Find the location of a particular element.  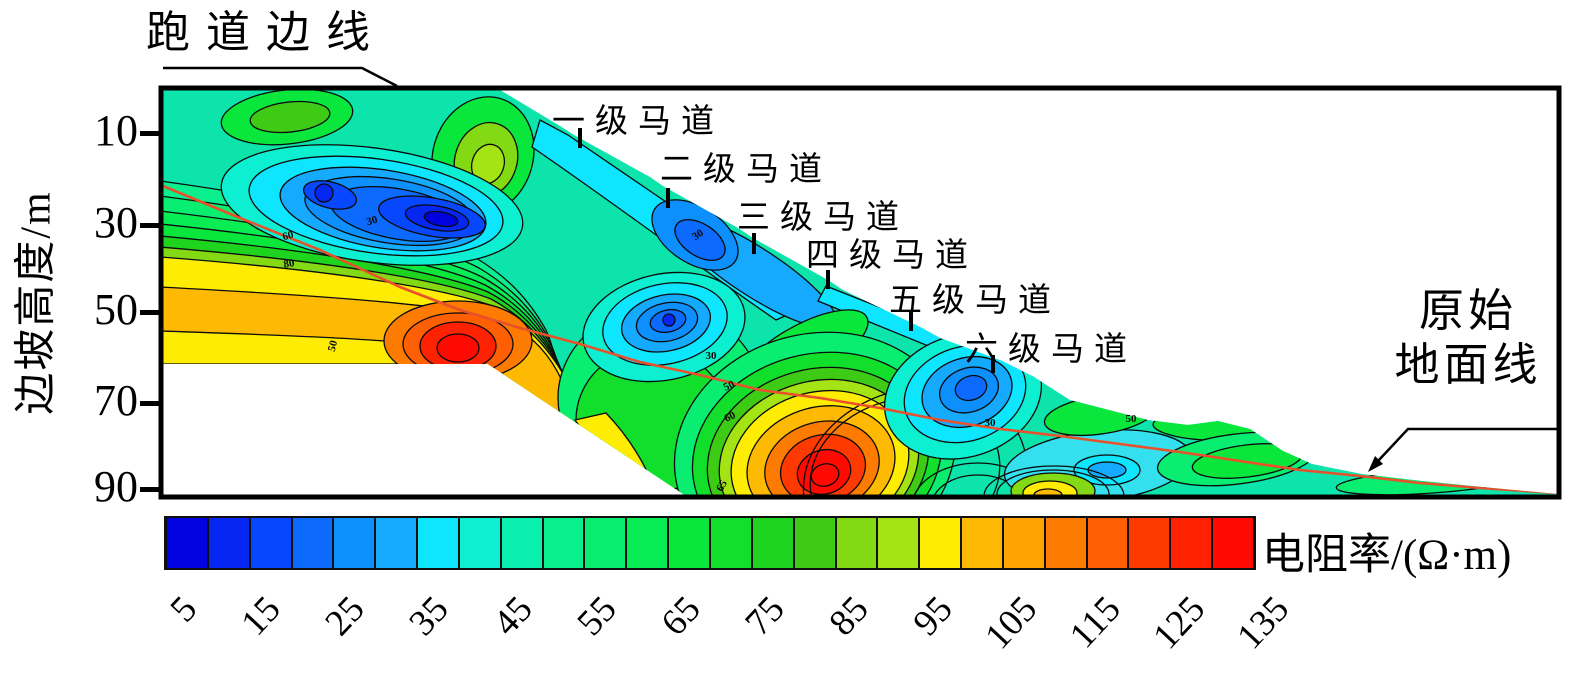

ground-label-line2: 地面线 is located at coordinates (1468, 365).